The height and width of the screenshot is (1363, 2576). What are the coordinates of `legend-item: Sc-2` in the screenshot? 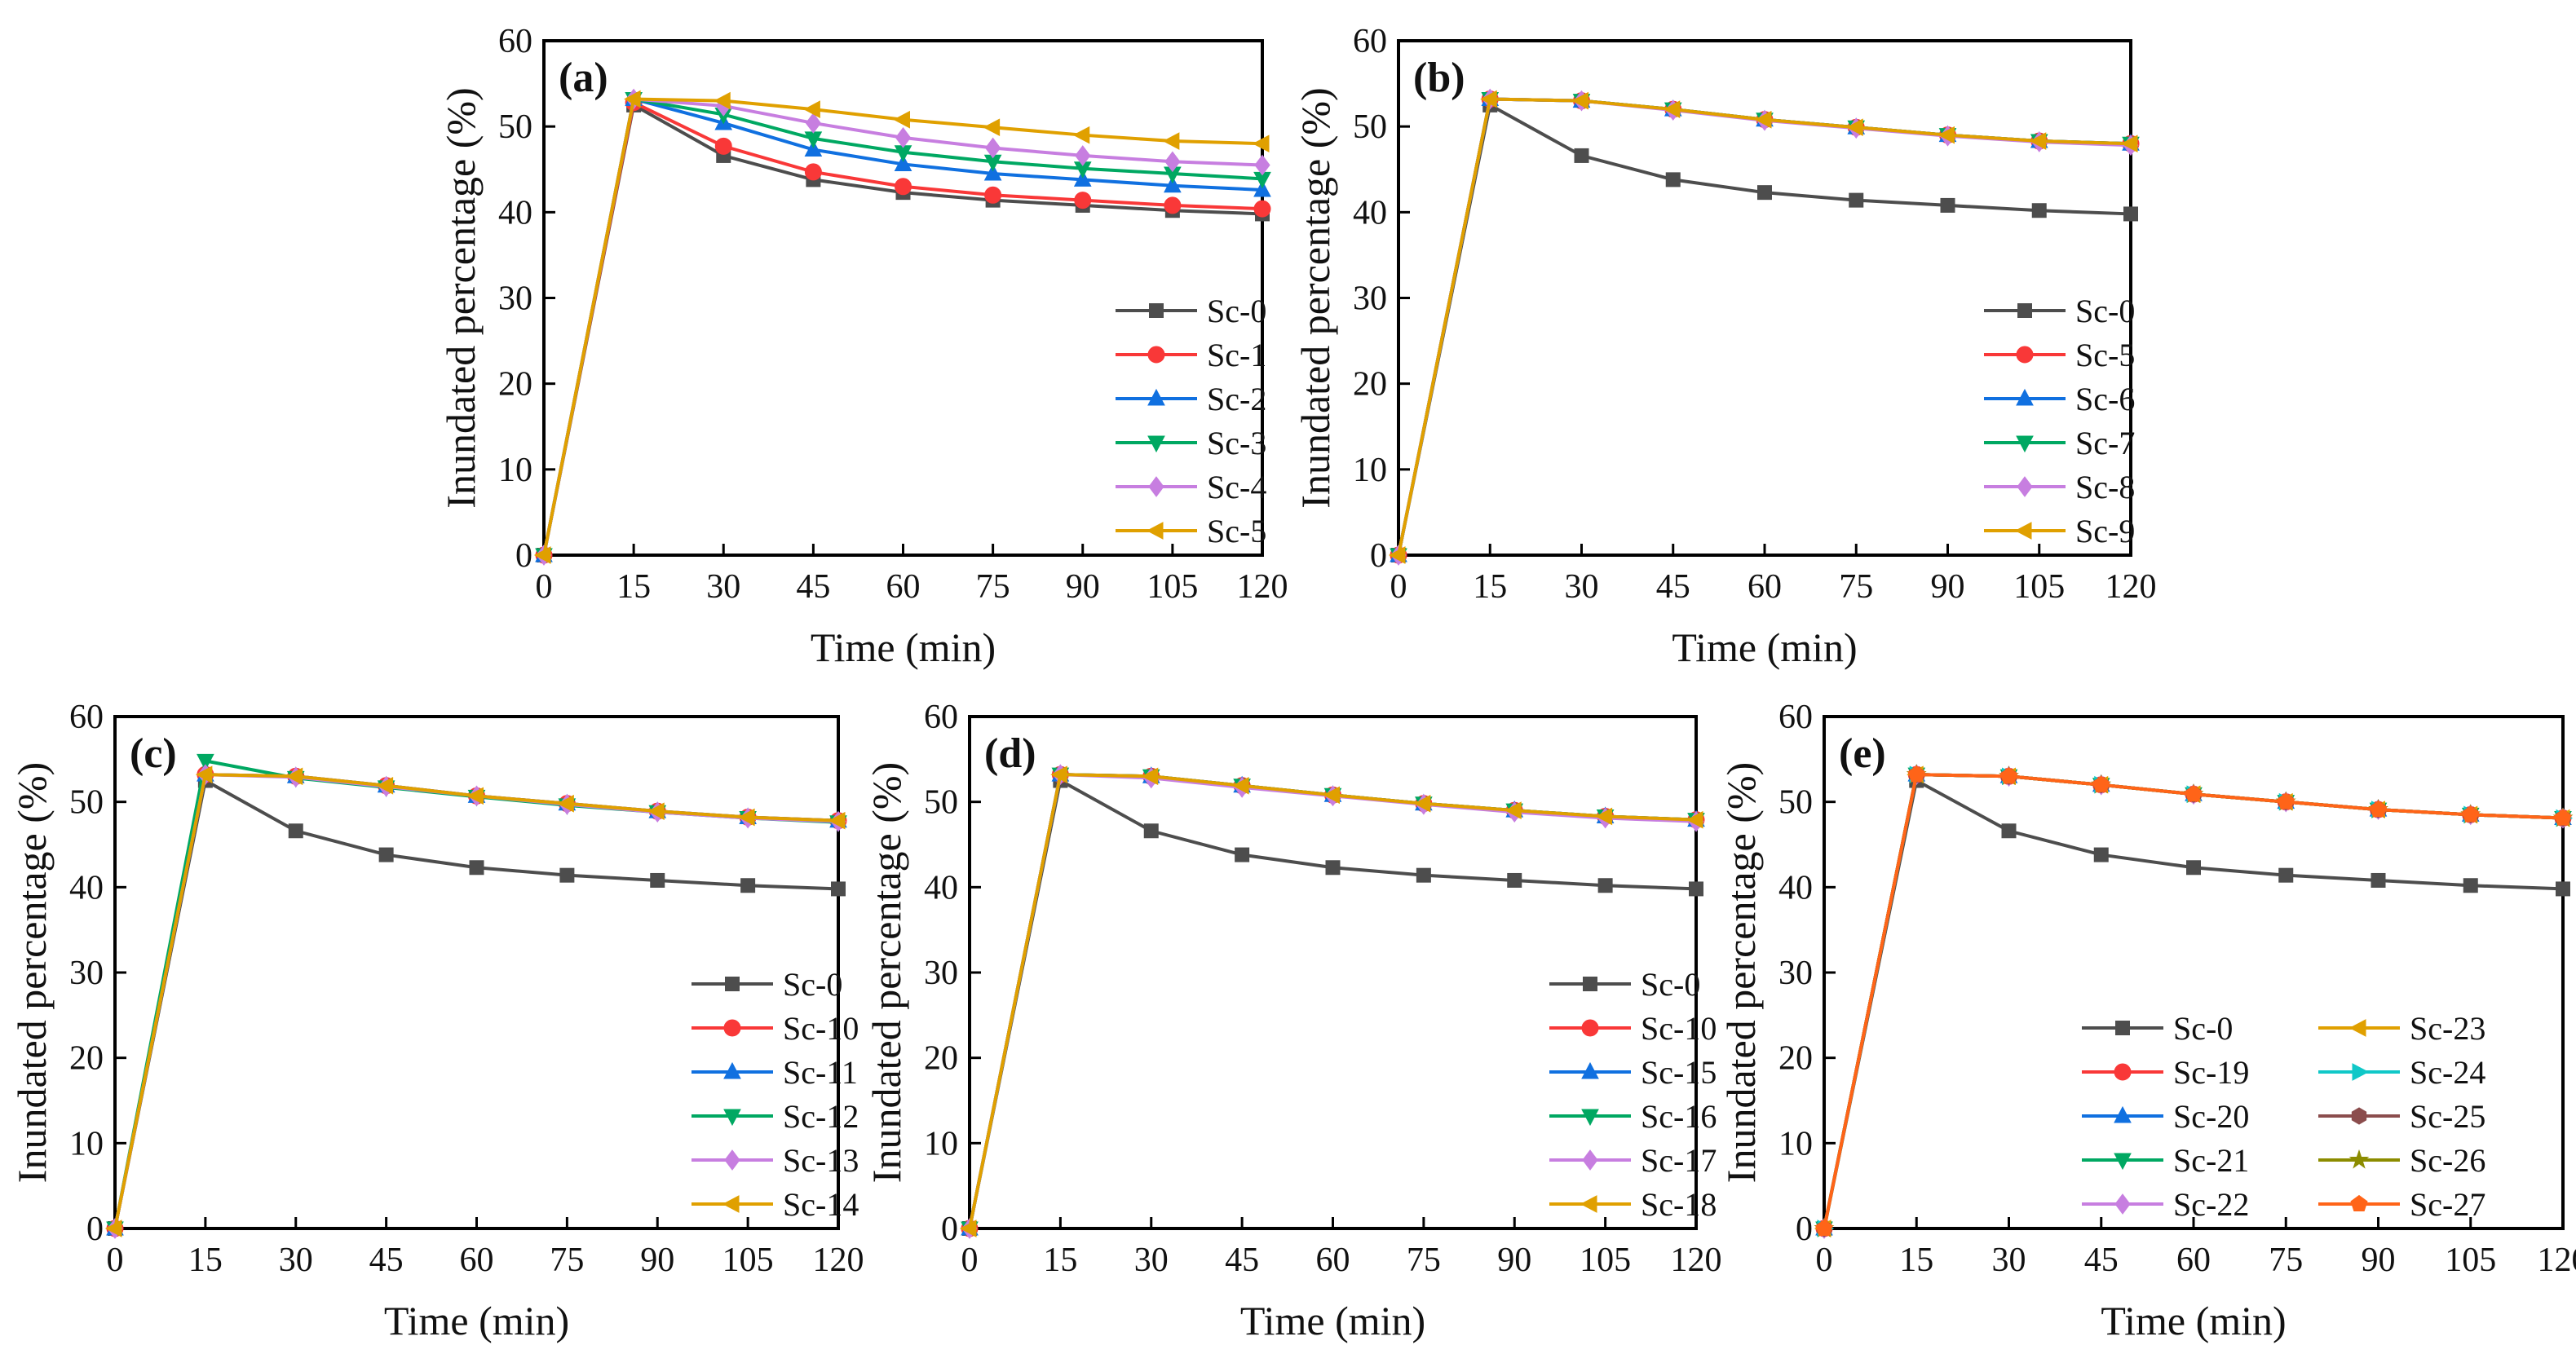 It's located at (1191, 399).